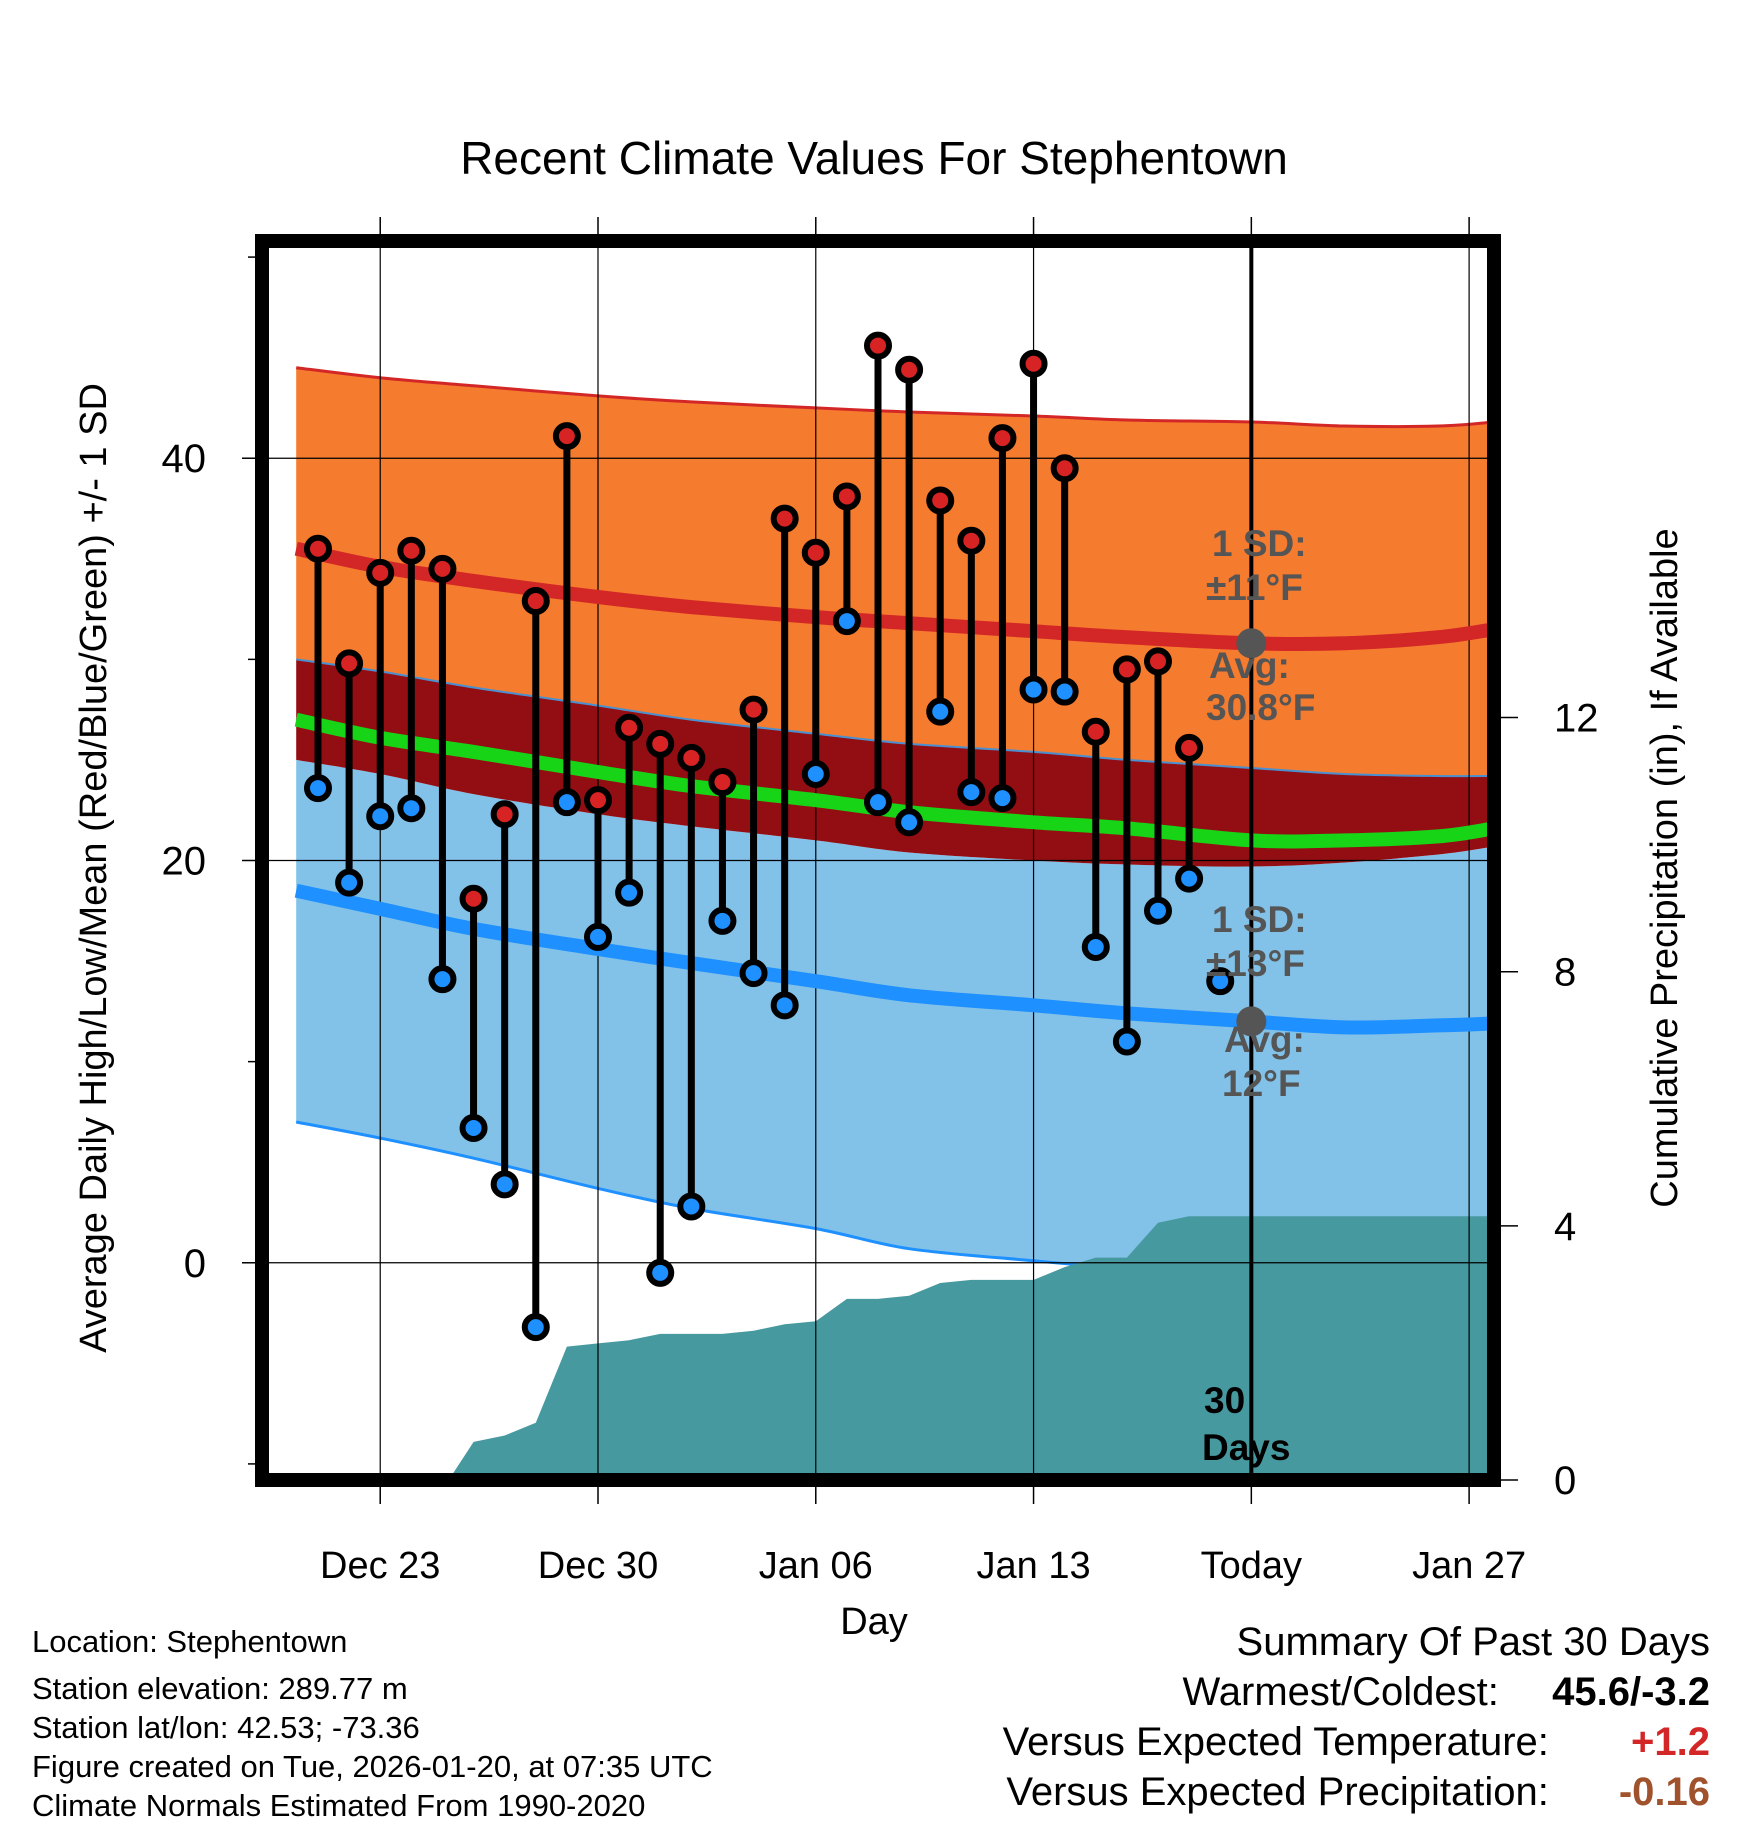  What do you see at coordinates (1224, 1400) in the screenshot?
I see `window-label: 30` at bounding box center [1224, 1400].